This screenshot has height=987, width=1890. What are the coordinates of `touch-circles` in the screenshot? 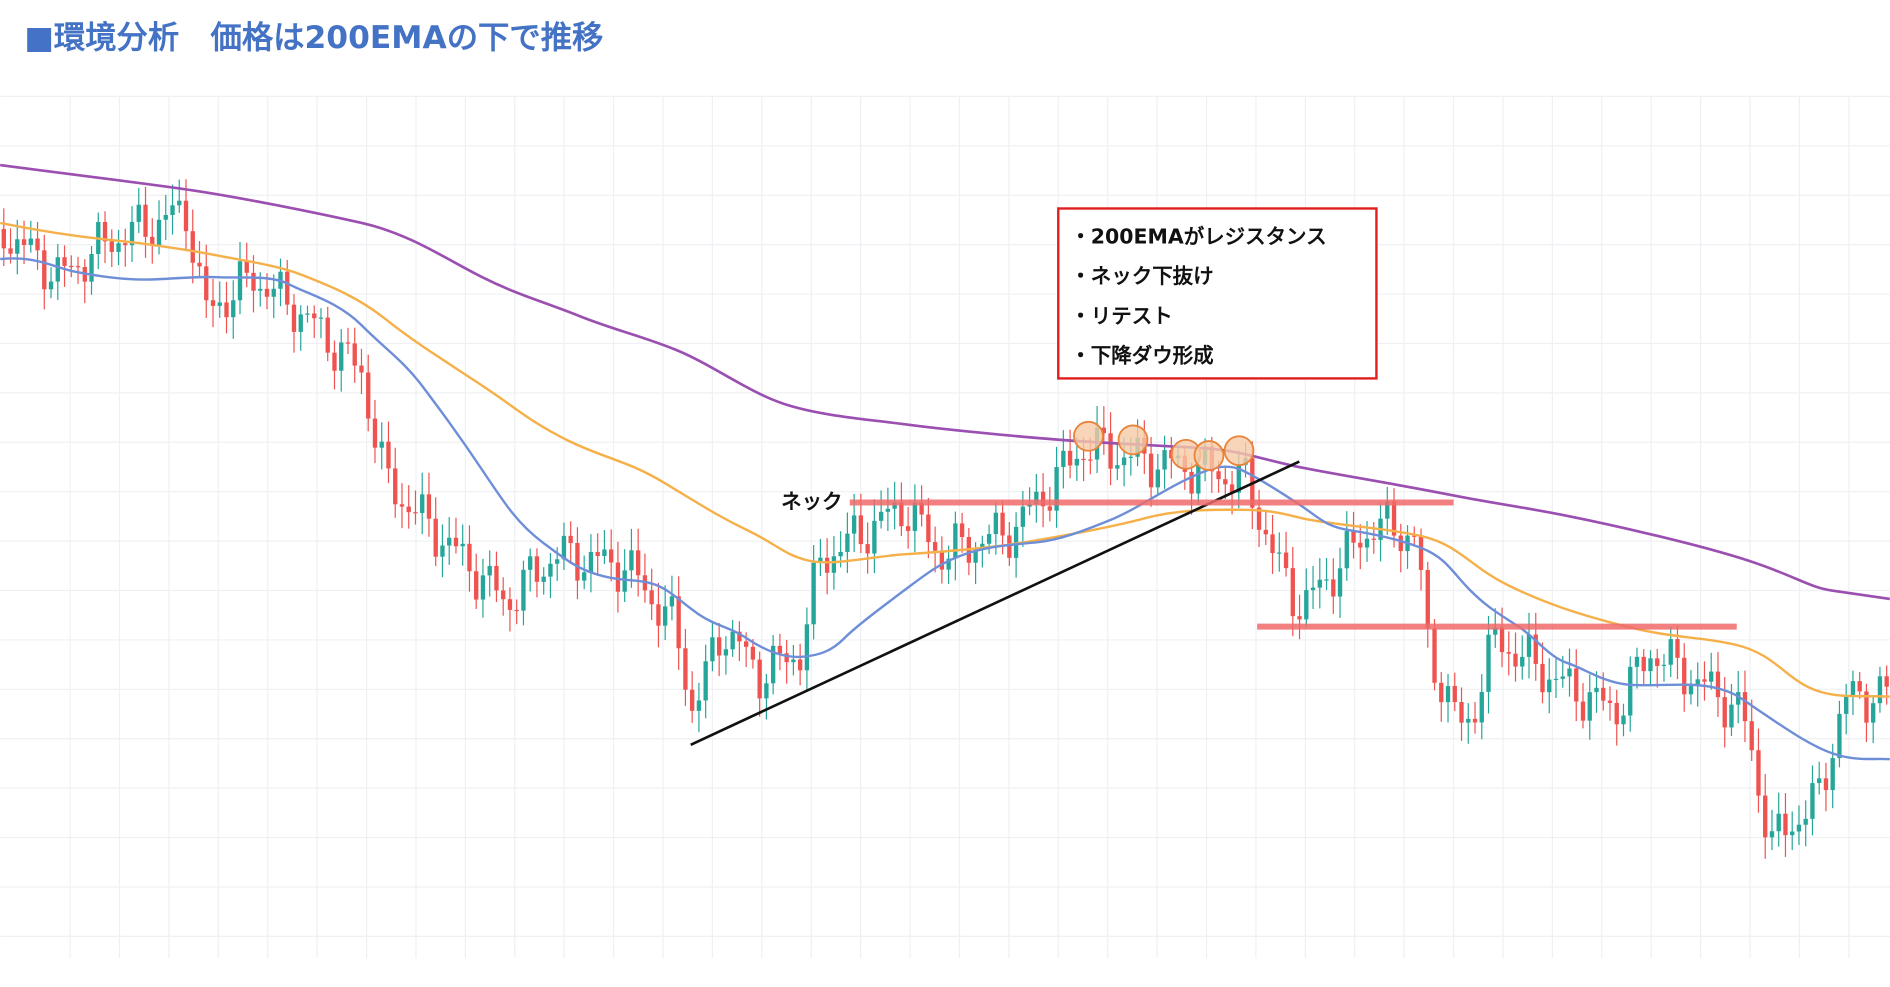 It's located at (1164, 445).